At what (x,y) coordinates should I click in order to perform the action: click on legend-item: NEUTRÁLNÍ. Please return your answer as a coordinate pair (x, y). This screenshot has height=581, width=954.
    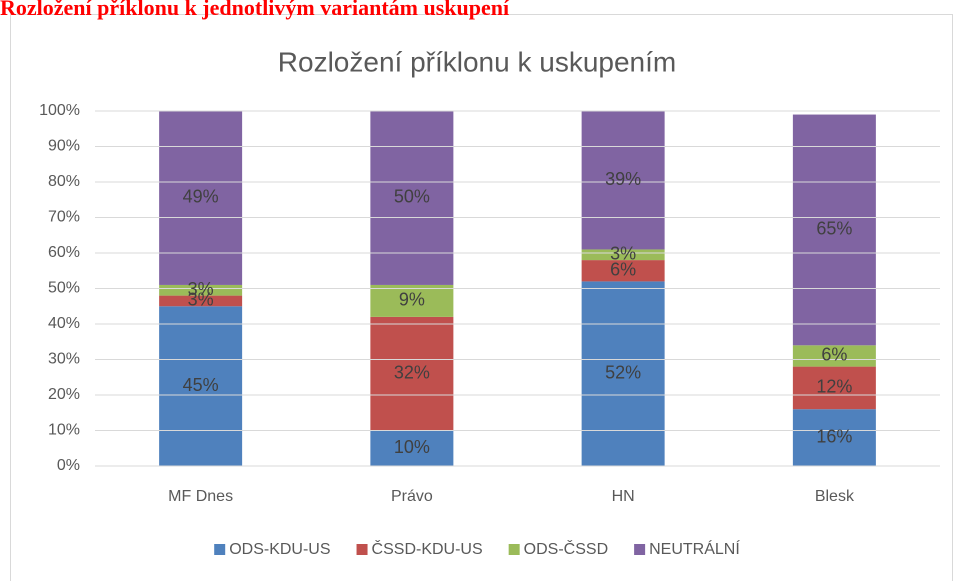
    Looking at the image, I should click on (687, 548).